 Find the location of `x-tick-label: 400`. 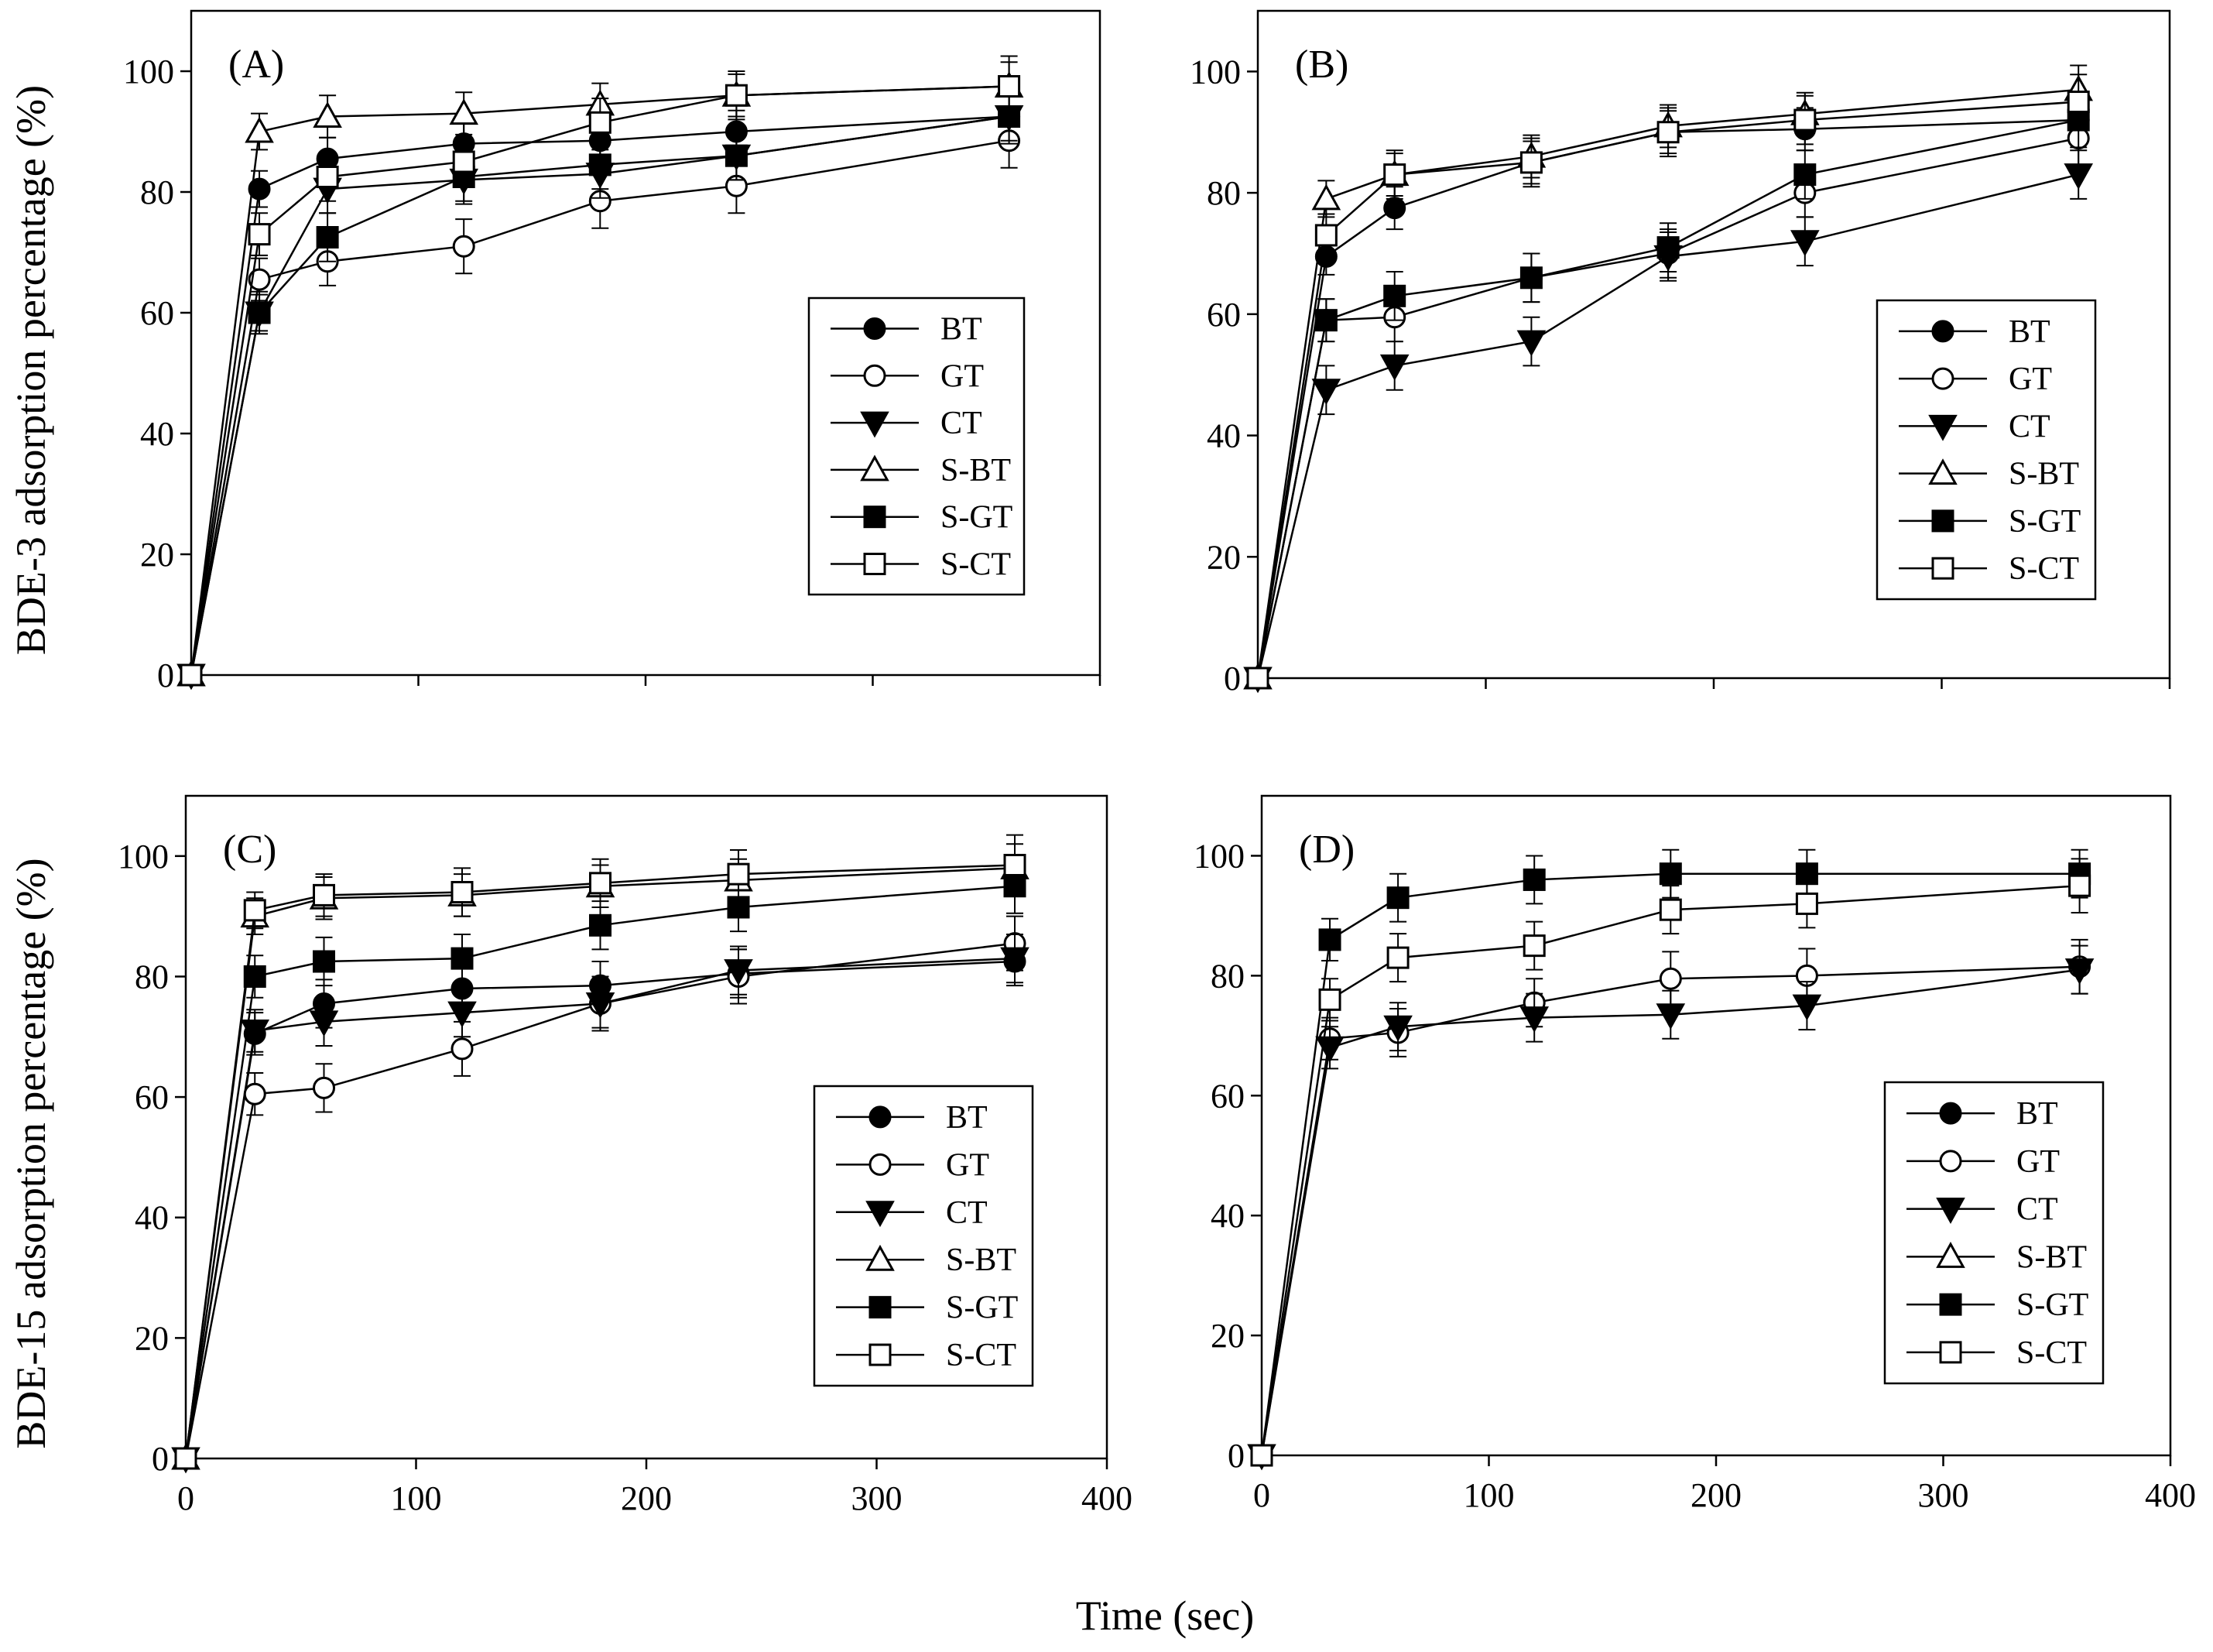

x-tick-label: 400 is located at coordinates (1106, 1498).